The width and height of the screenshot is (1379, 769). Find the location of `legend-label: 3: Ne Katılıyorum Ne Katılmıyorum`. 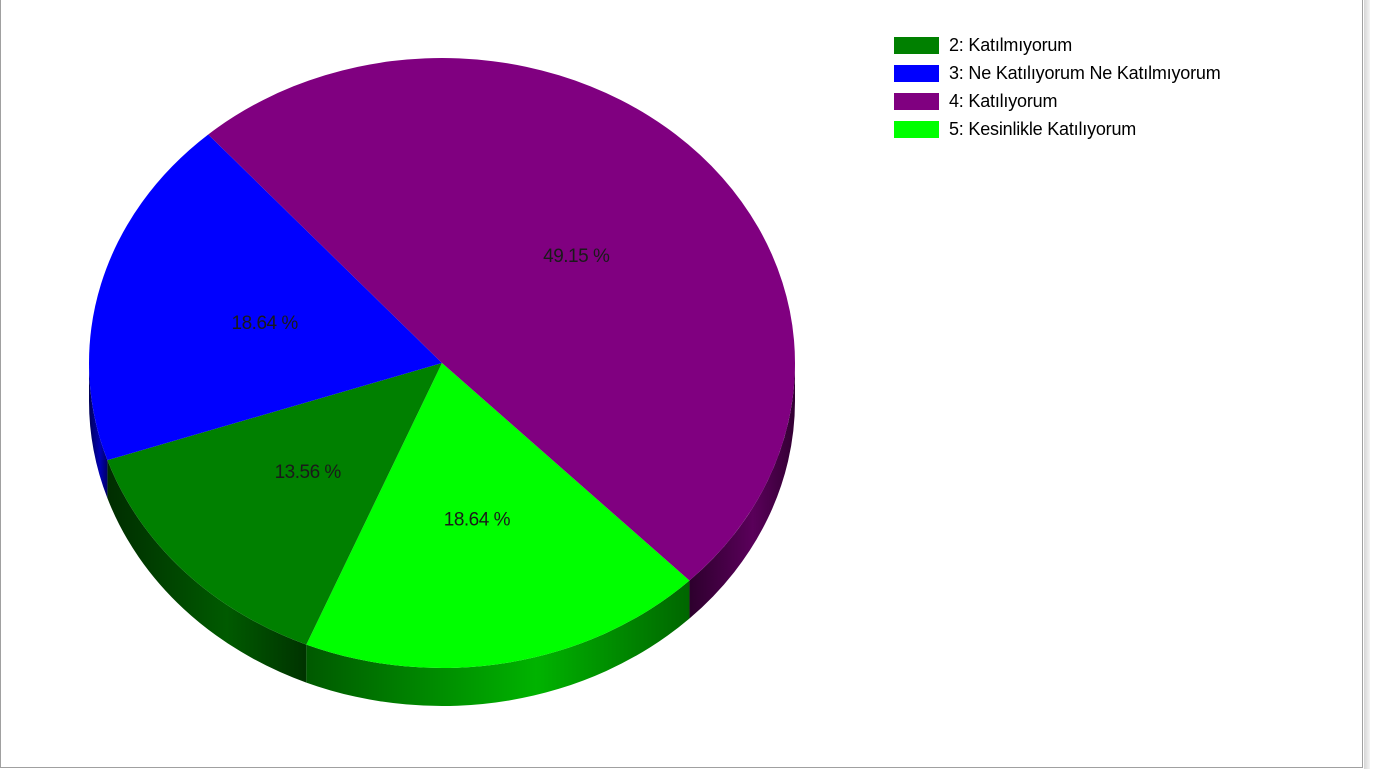

legend-label: 3: Ne Katılıyorum Ne Katılmıyorum is located at coordinates (1085, 72).